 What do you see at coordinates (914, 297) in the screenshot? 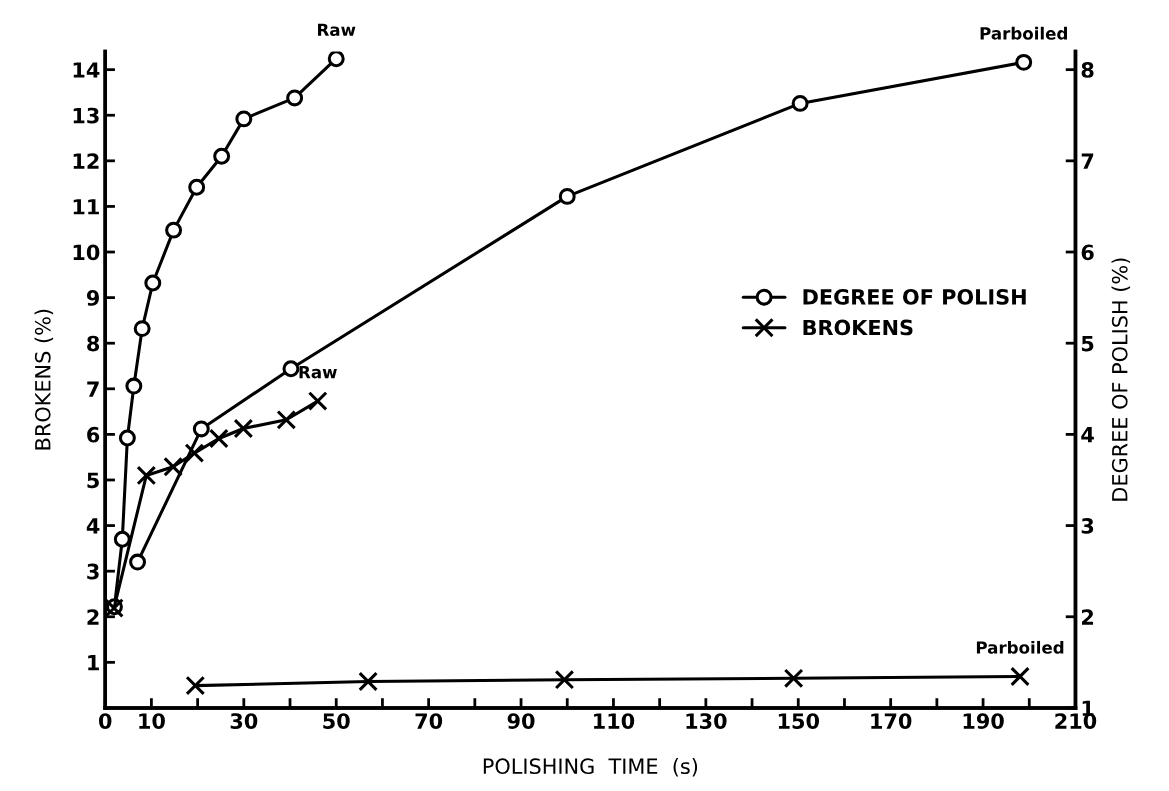
I see `legend-label: DEGREE OF POLISH` at bounding box center [914, 297].